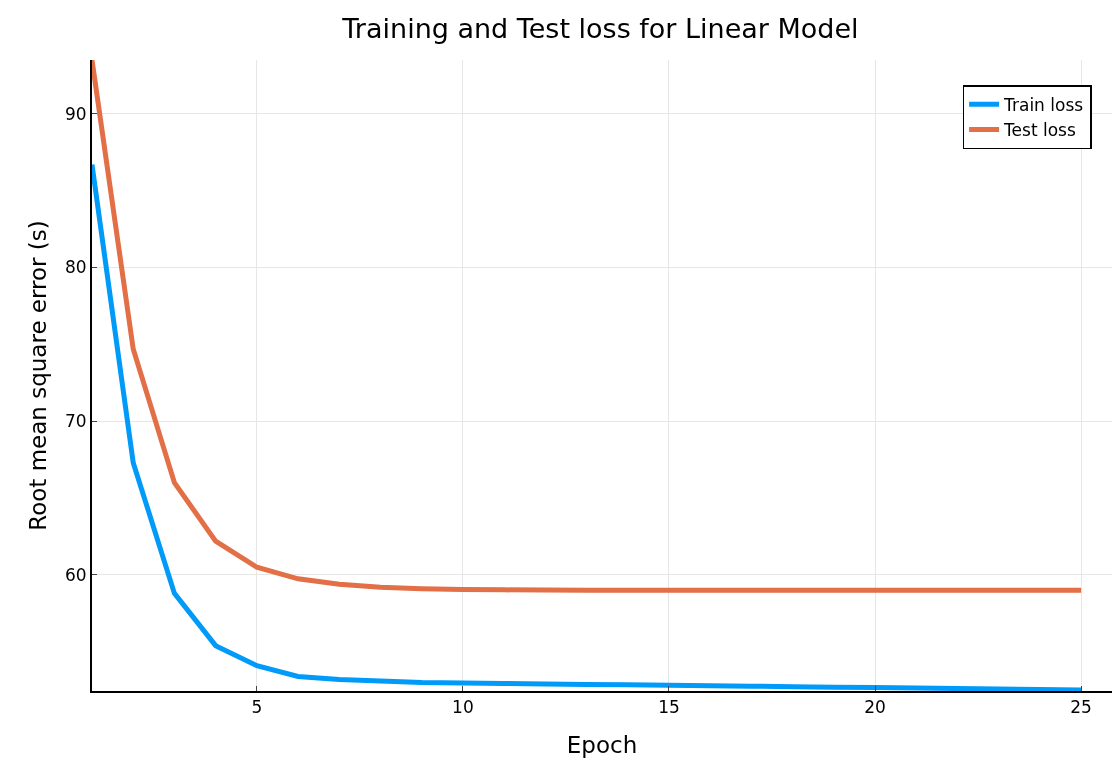  What do you see at coordinates (1039, 130) in the screenshot?
I see `legend-label: Test loss` at bounding box center [1039, 130].